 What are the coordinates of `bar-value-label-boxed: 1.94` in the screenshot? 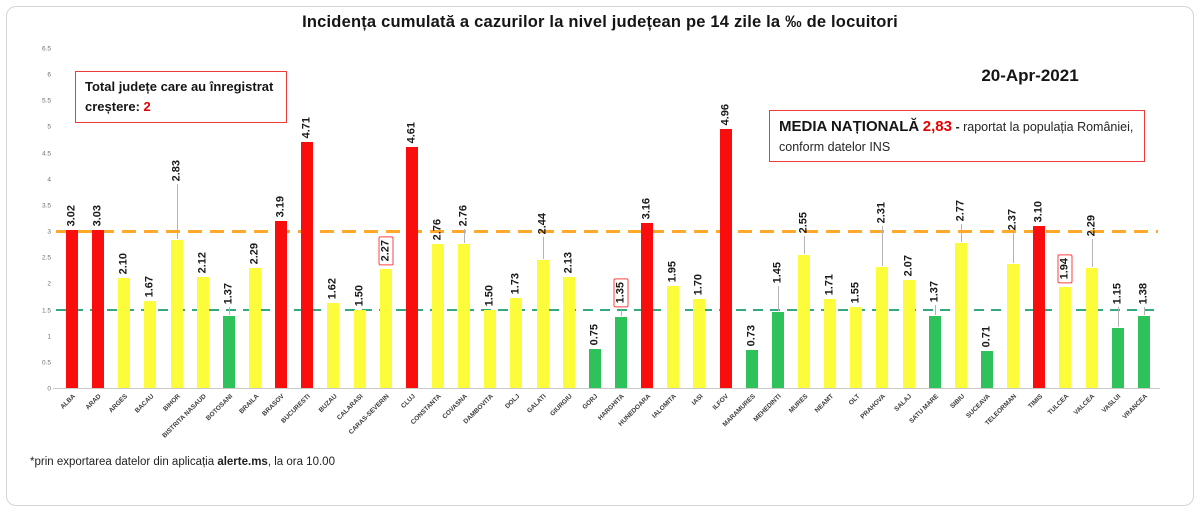 It's located at (1065, 268).